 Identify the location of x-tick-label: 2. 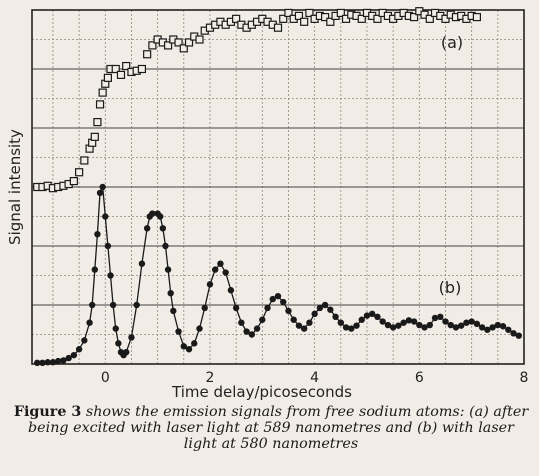
(209, 378).